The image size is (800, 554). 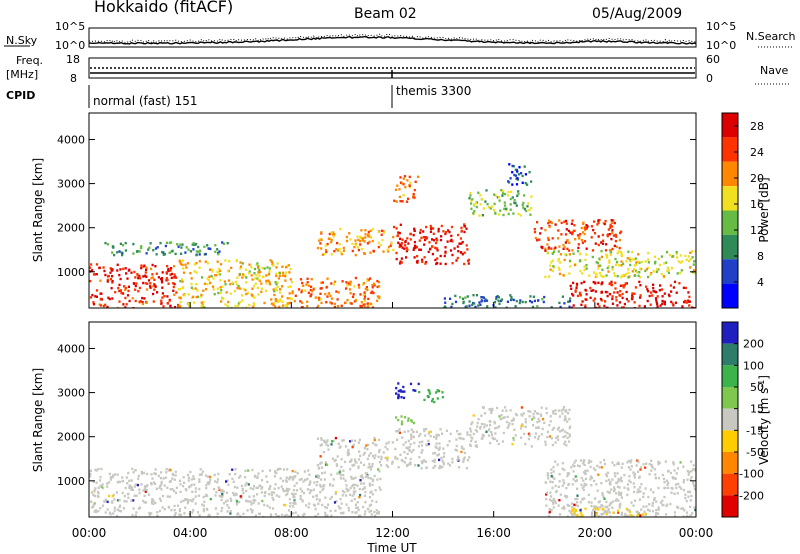 What do you see at coordinates (29, 60) in the screenshot?
I see `freq-label: Freq.` at bounding box center [29, 60].